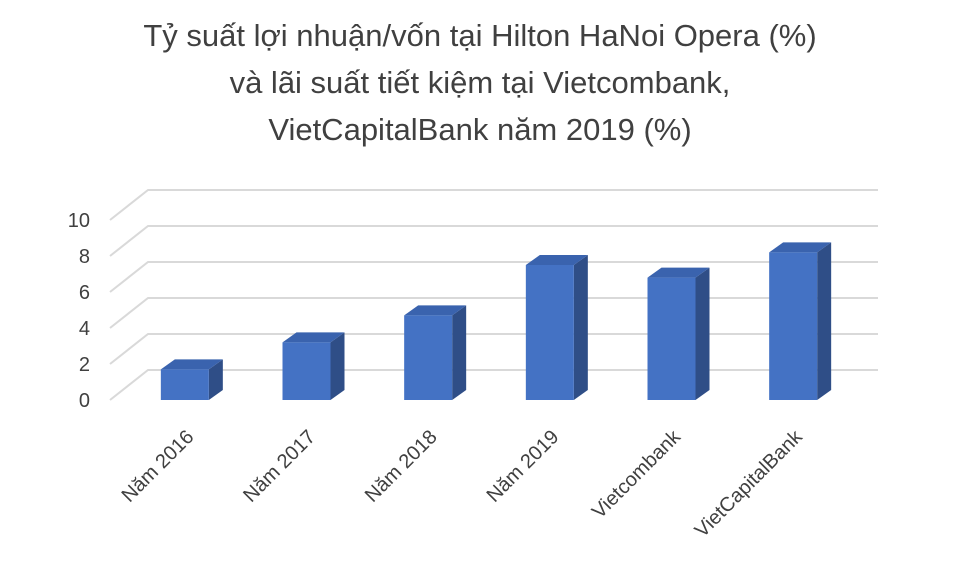 Image resolution: width=960 pixels, height=573 pixels. What do you see at coordinates (84, 401) in the screenshot?
I see `y-tick-label-0: 0` at bounding box center [84, 401].